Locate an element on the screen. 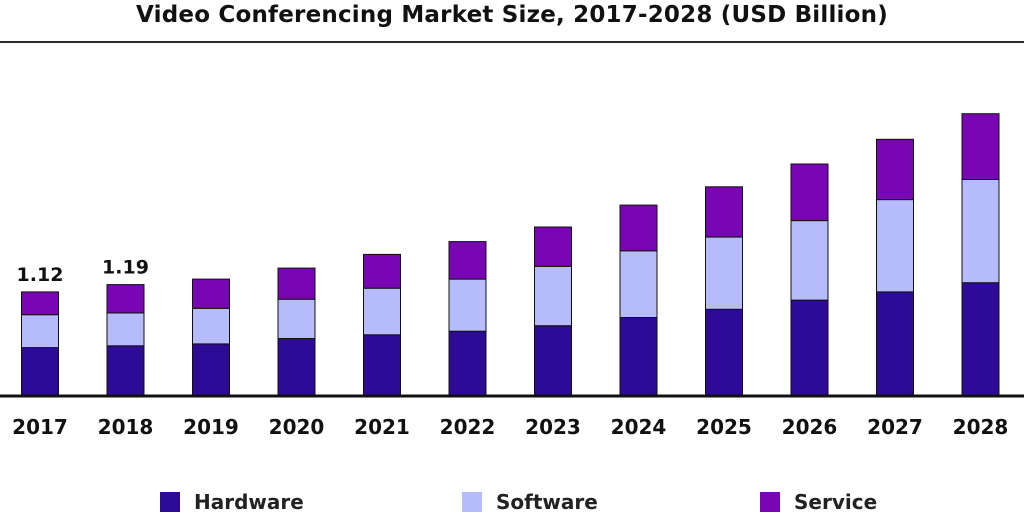  data-labels: 1.12 1.19 is located at coordinates (83, 271).